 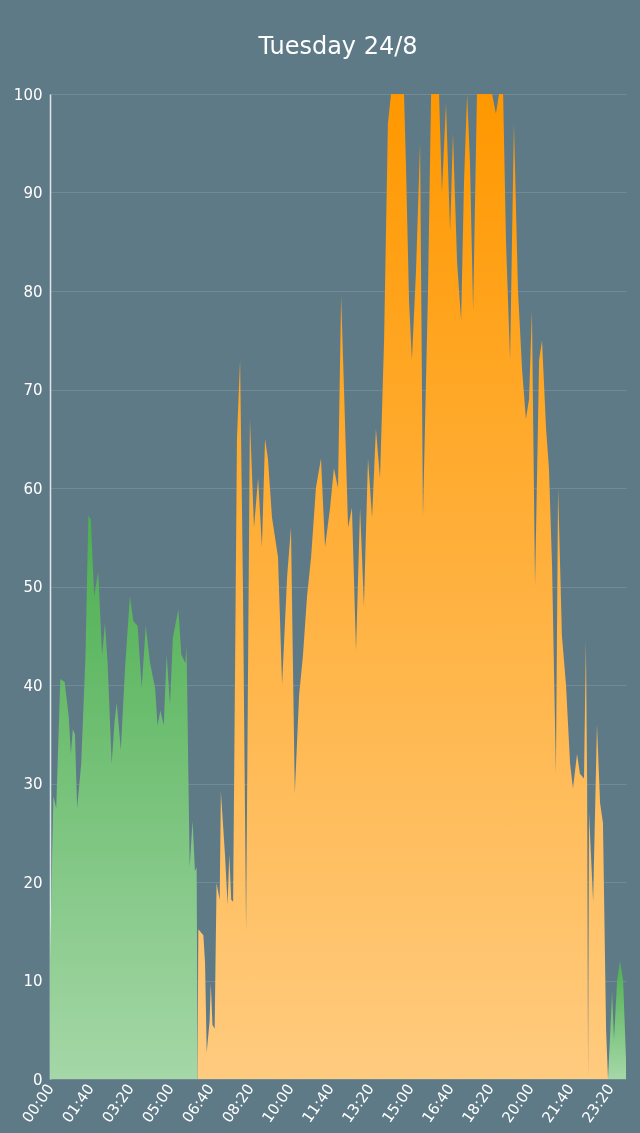 What do you see at coordinates (33, 882) in the screenshot?
I see `y-tick-label: 20` at bounding box center [33, 882].